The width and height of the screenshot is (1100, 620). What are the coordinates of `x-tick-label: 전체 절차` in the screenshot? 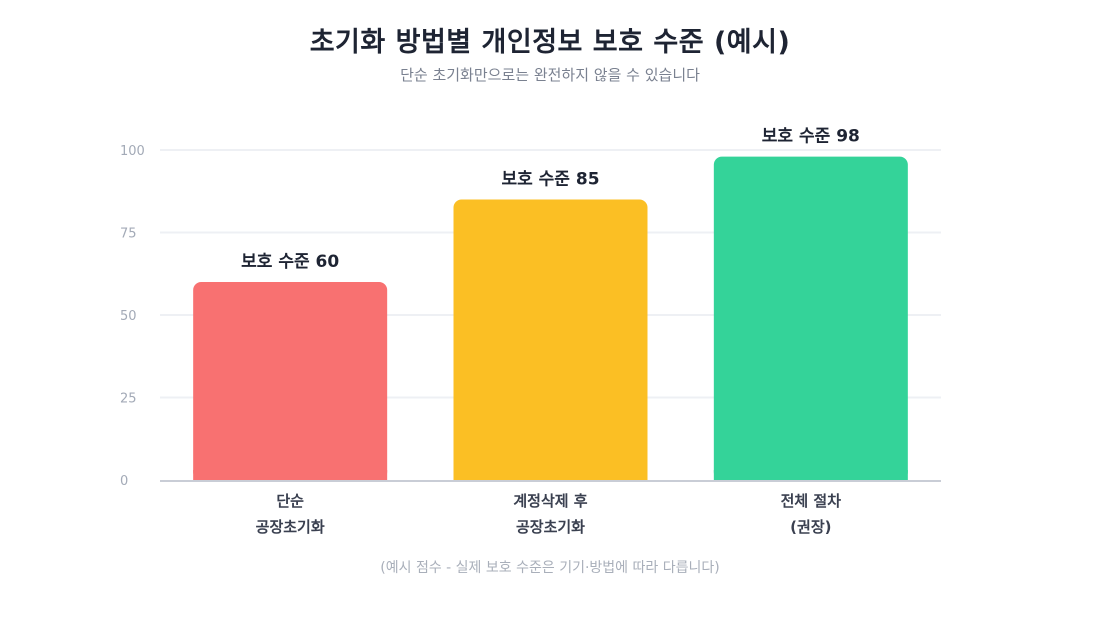 It's located at (811, 501).